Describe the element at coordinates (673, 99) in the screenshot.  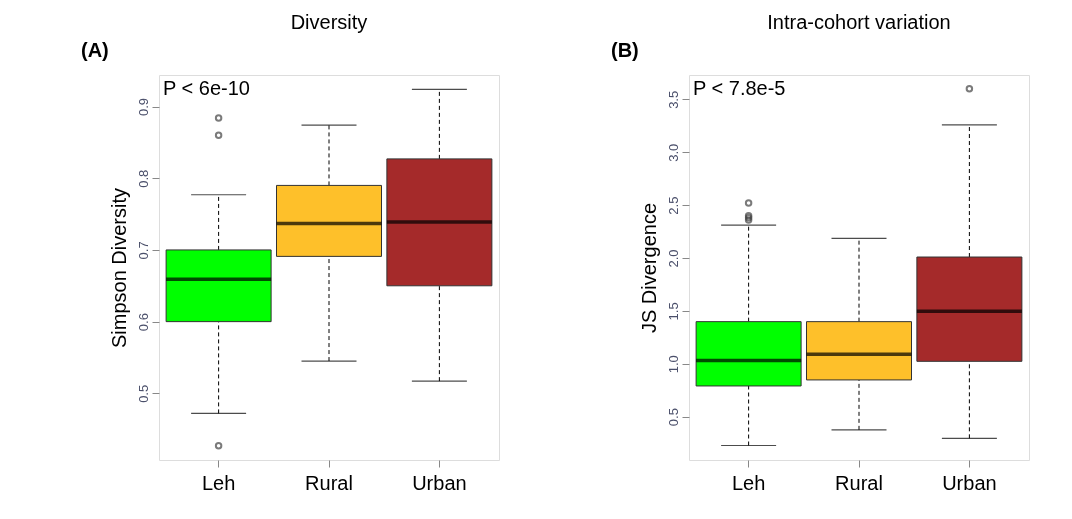
I see `y-tick-label: 3.5` at that location.